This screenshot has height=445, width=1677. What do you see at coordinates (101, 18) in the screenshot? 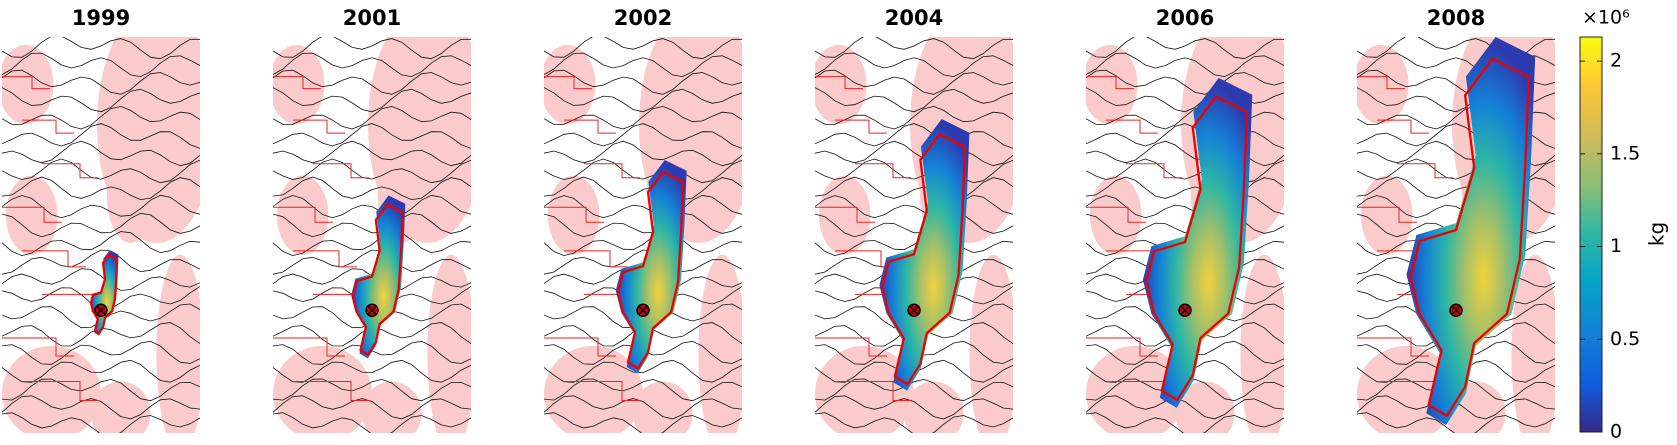
I see `panel-title: 1999` at bounding box center [101, 18].